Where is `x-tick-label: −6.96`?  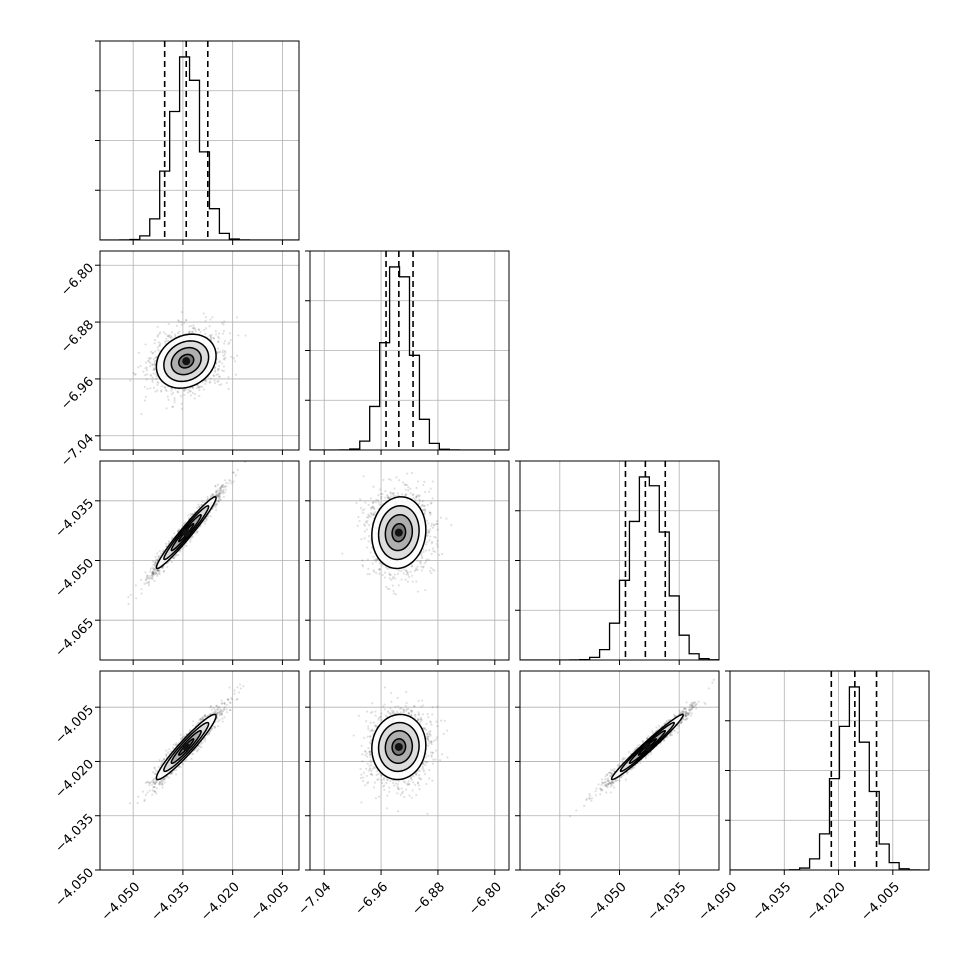 x-tick-label: −6.96 is located at coordinates (371, 899).